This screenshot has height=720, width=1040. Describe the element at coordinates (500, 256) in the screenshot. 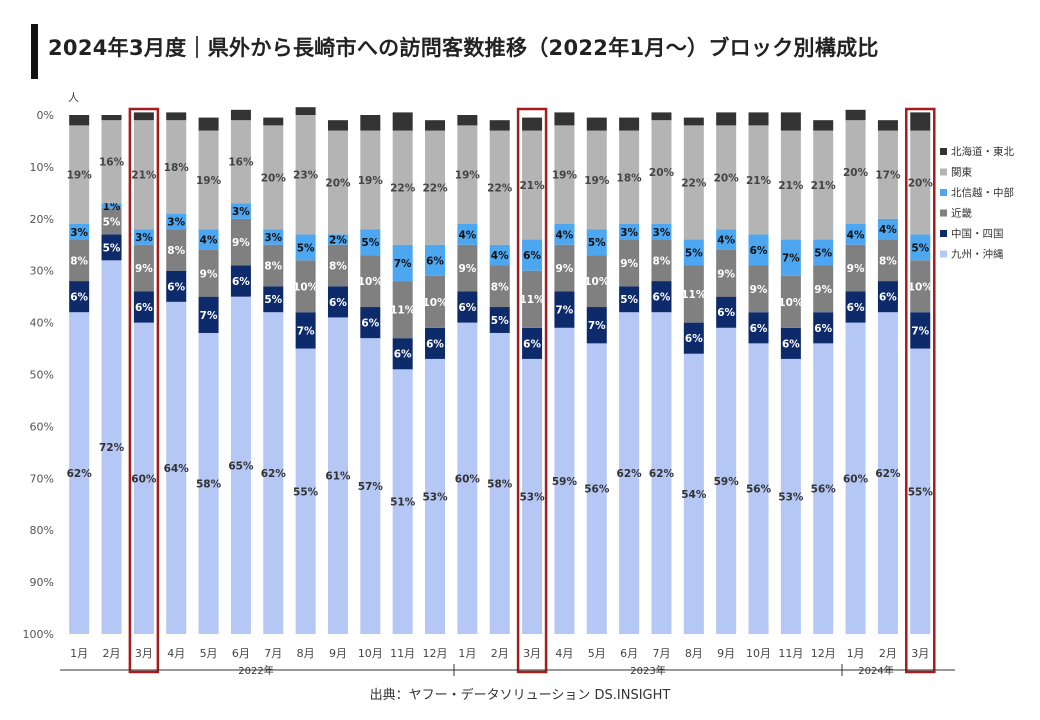

I see `data-label-hokushinetsu: 4%` at that location.